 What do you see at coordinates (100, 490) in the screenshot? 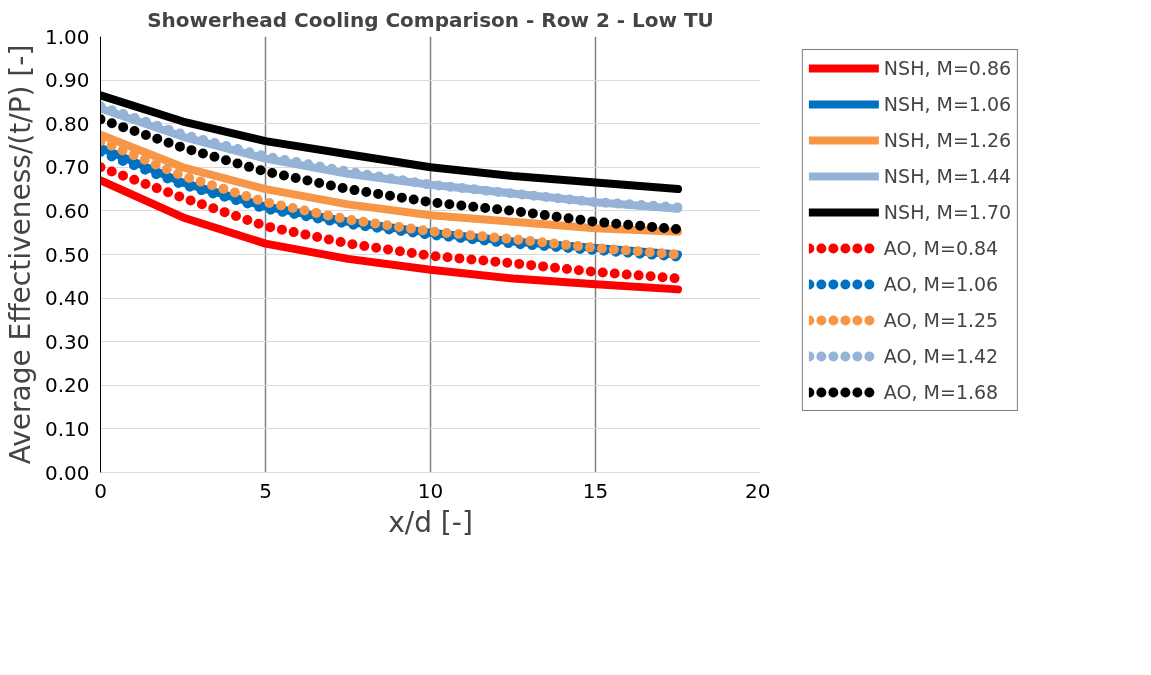
I see `x-tick-label: 0` at bounding box center [100, 490].